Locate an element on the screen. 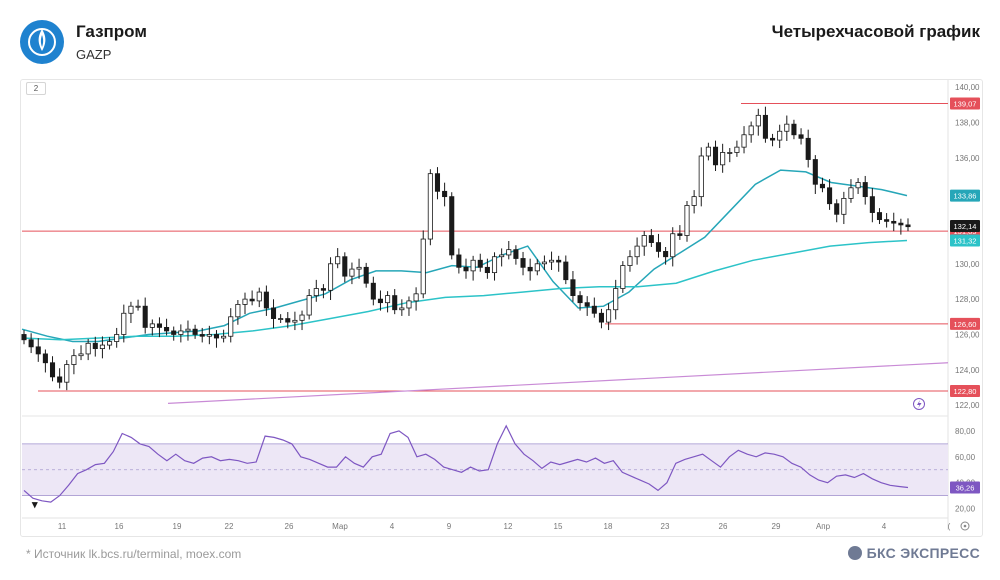  chart-header: Газпром GAZP Четырехчасовой график is located at coordinates (500, 38).